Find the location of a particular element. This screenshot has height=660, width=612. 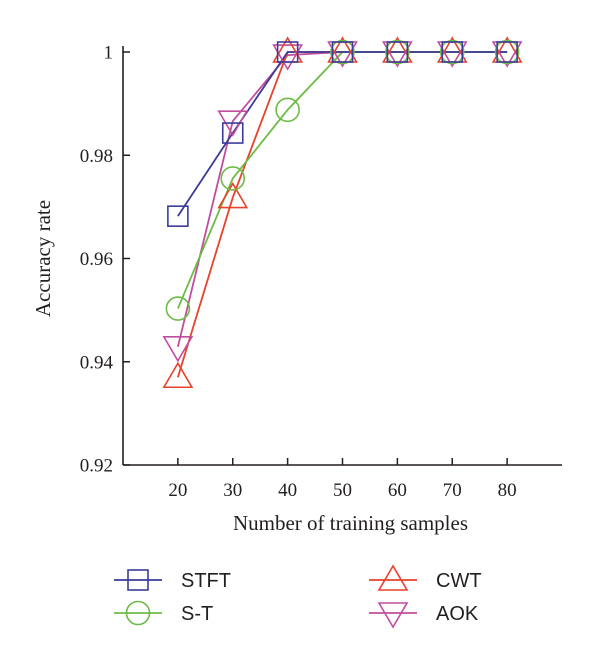

y-axis-title: Accuracy rate is located at coordinates (43, 258).